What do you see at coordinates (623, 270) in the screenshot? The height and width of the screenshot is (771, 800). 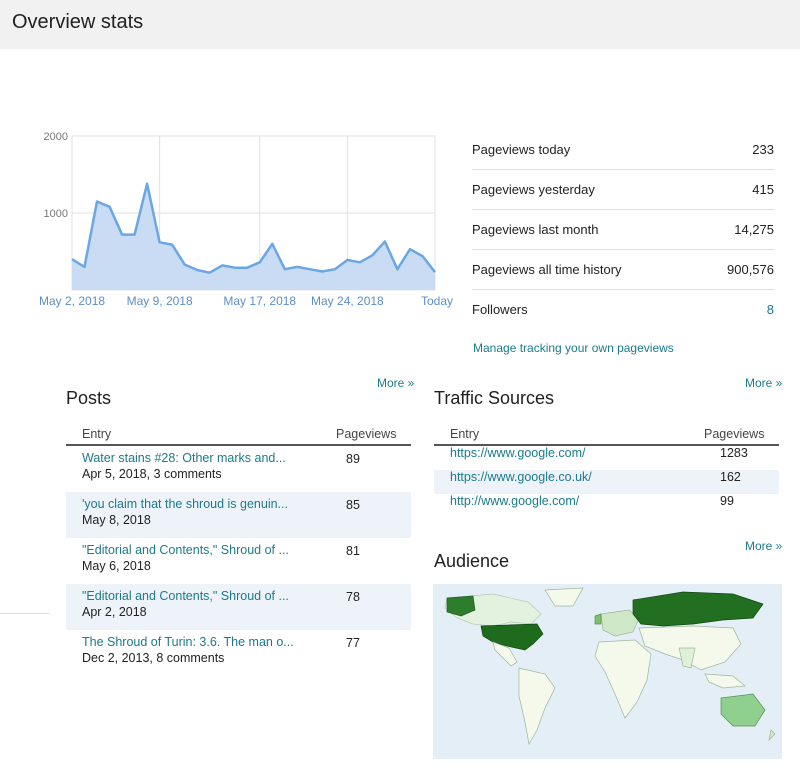 I see `kpi-pageviews-all-time: Pageviews all time history 900,576` at bounding box center [623, 270].